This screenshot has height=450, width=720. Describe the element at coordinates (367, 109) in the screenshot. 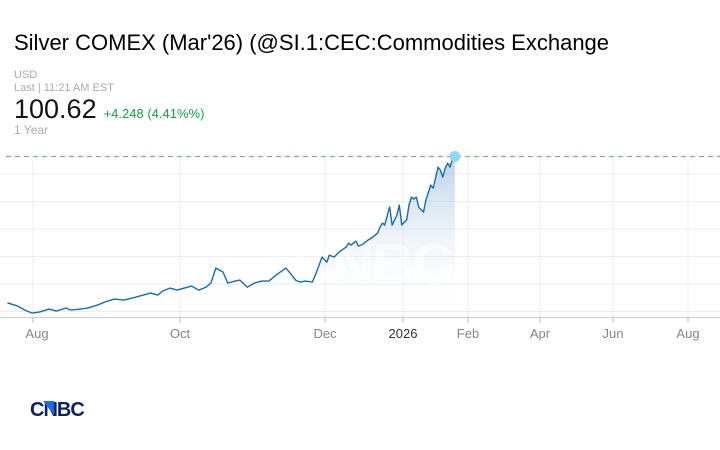

I see `price-row: 100.62 +4.248 (4.41%%)` at that location.